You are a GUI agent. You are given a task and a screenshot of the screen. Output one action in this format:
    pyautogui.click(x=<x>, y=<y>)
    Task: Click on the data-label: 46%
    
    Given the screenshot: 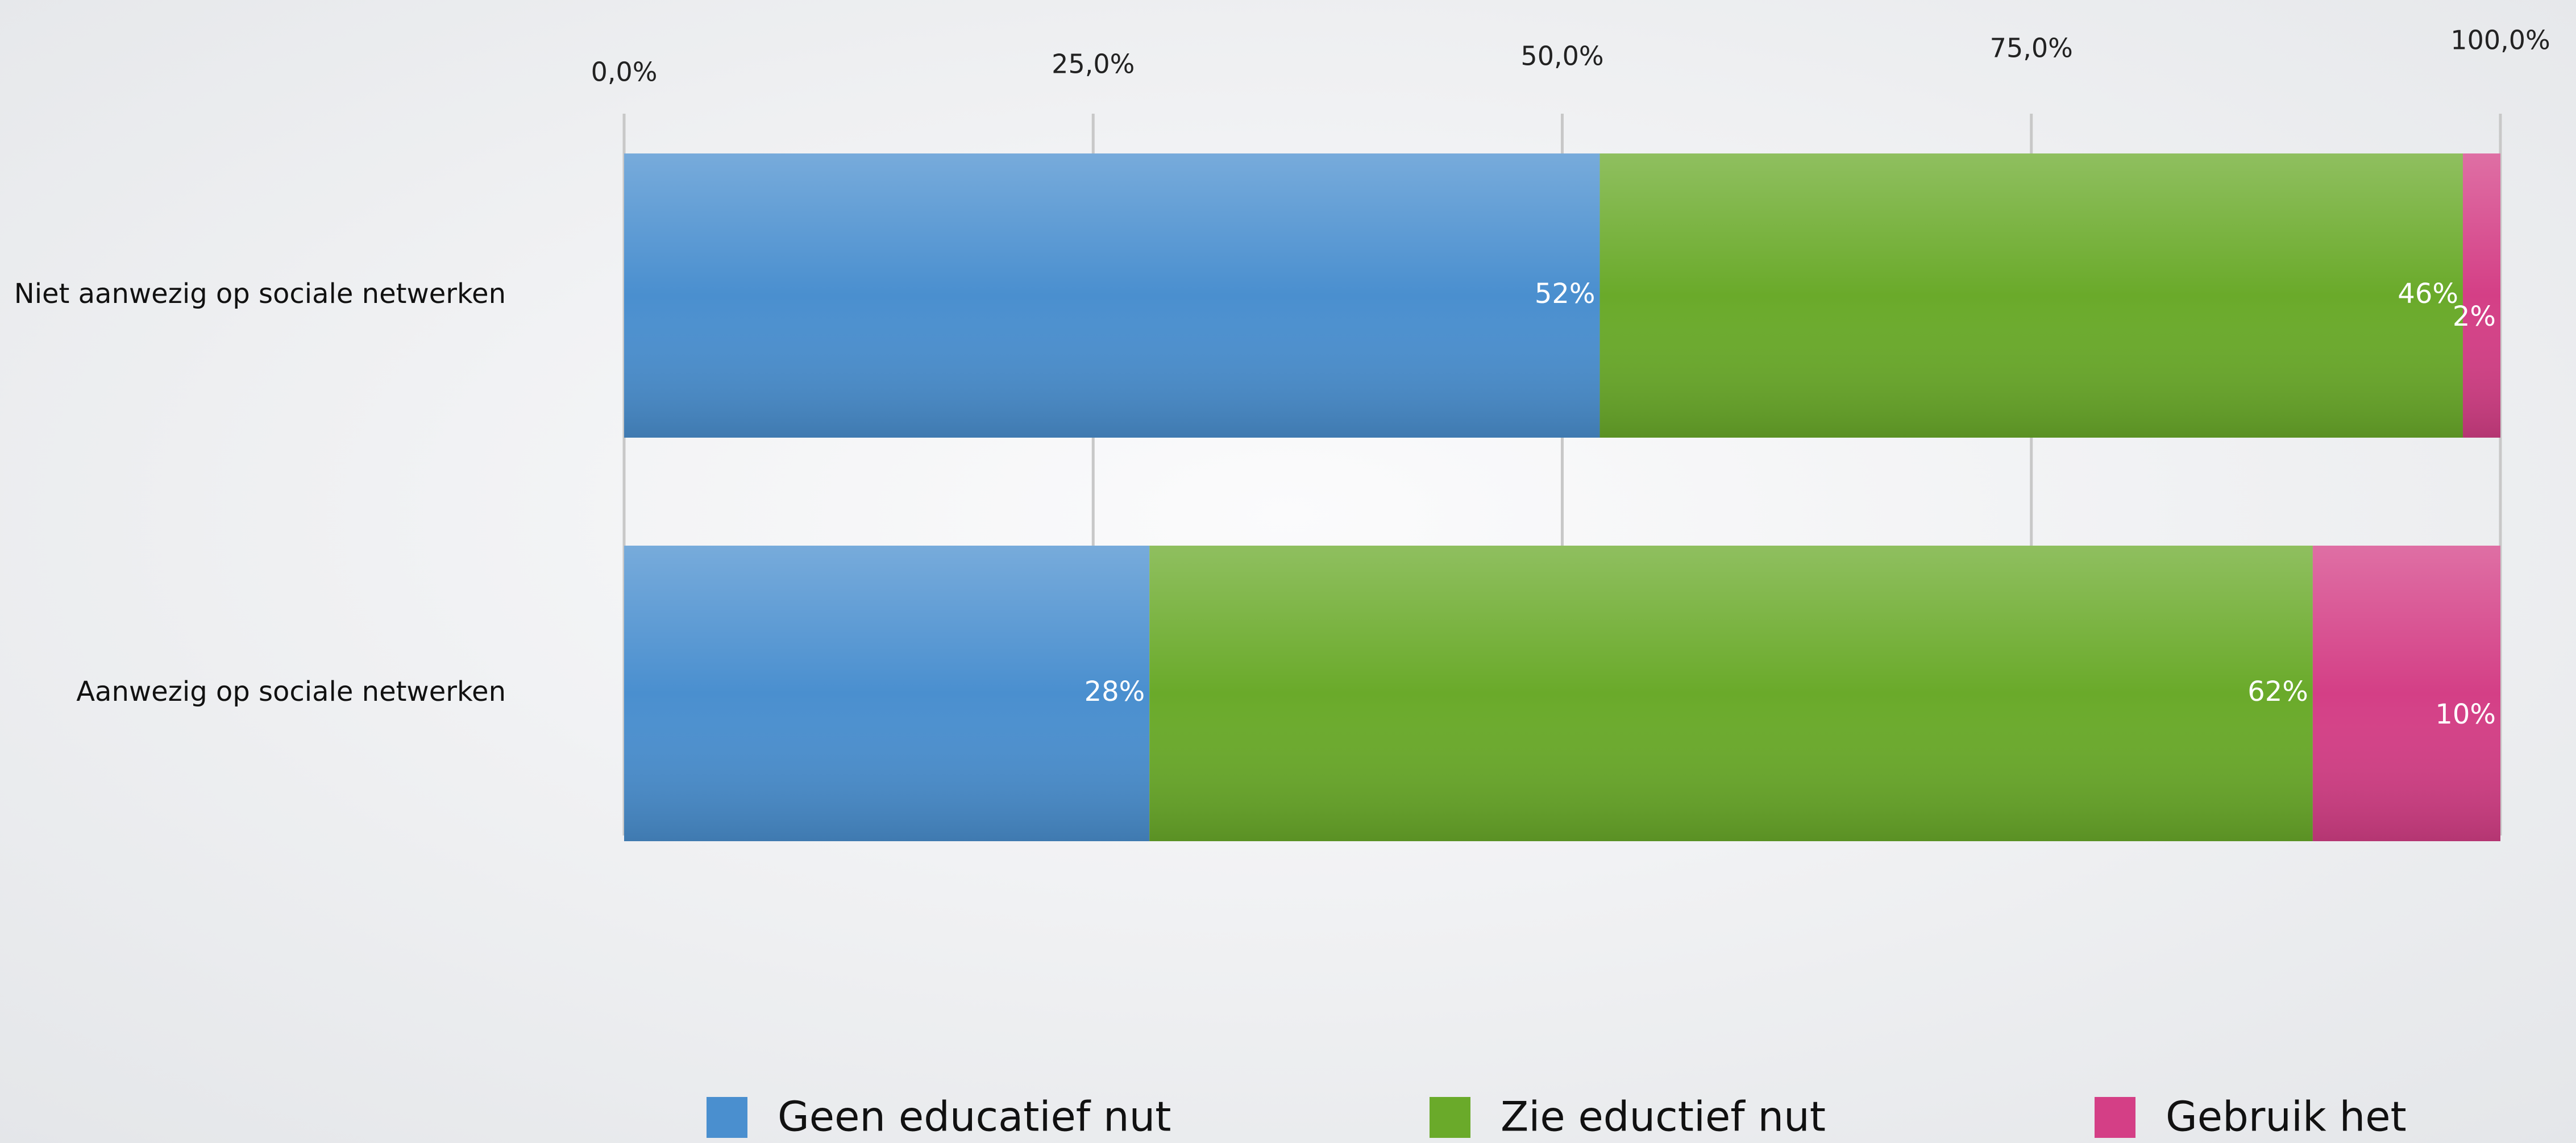 What is the action you would take?
    pyautogui.click(x=2428, y=294)
    